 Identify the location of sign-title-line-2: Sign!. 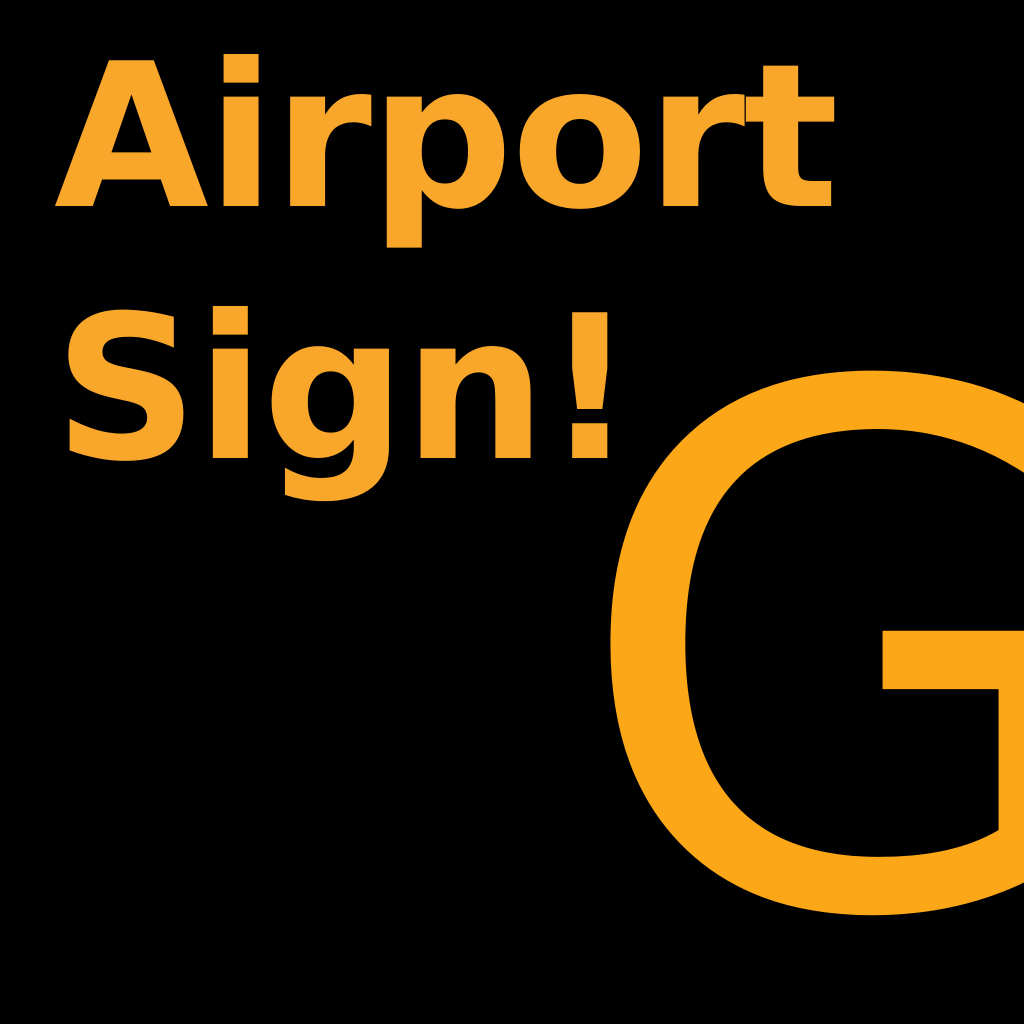
(344, 389).